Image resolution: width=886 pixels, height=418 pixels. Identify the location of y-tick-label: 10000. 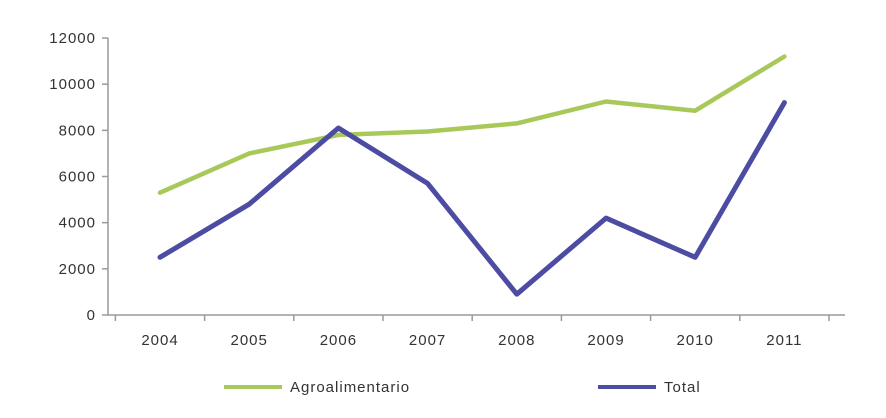
(72, 84).